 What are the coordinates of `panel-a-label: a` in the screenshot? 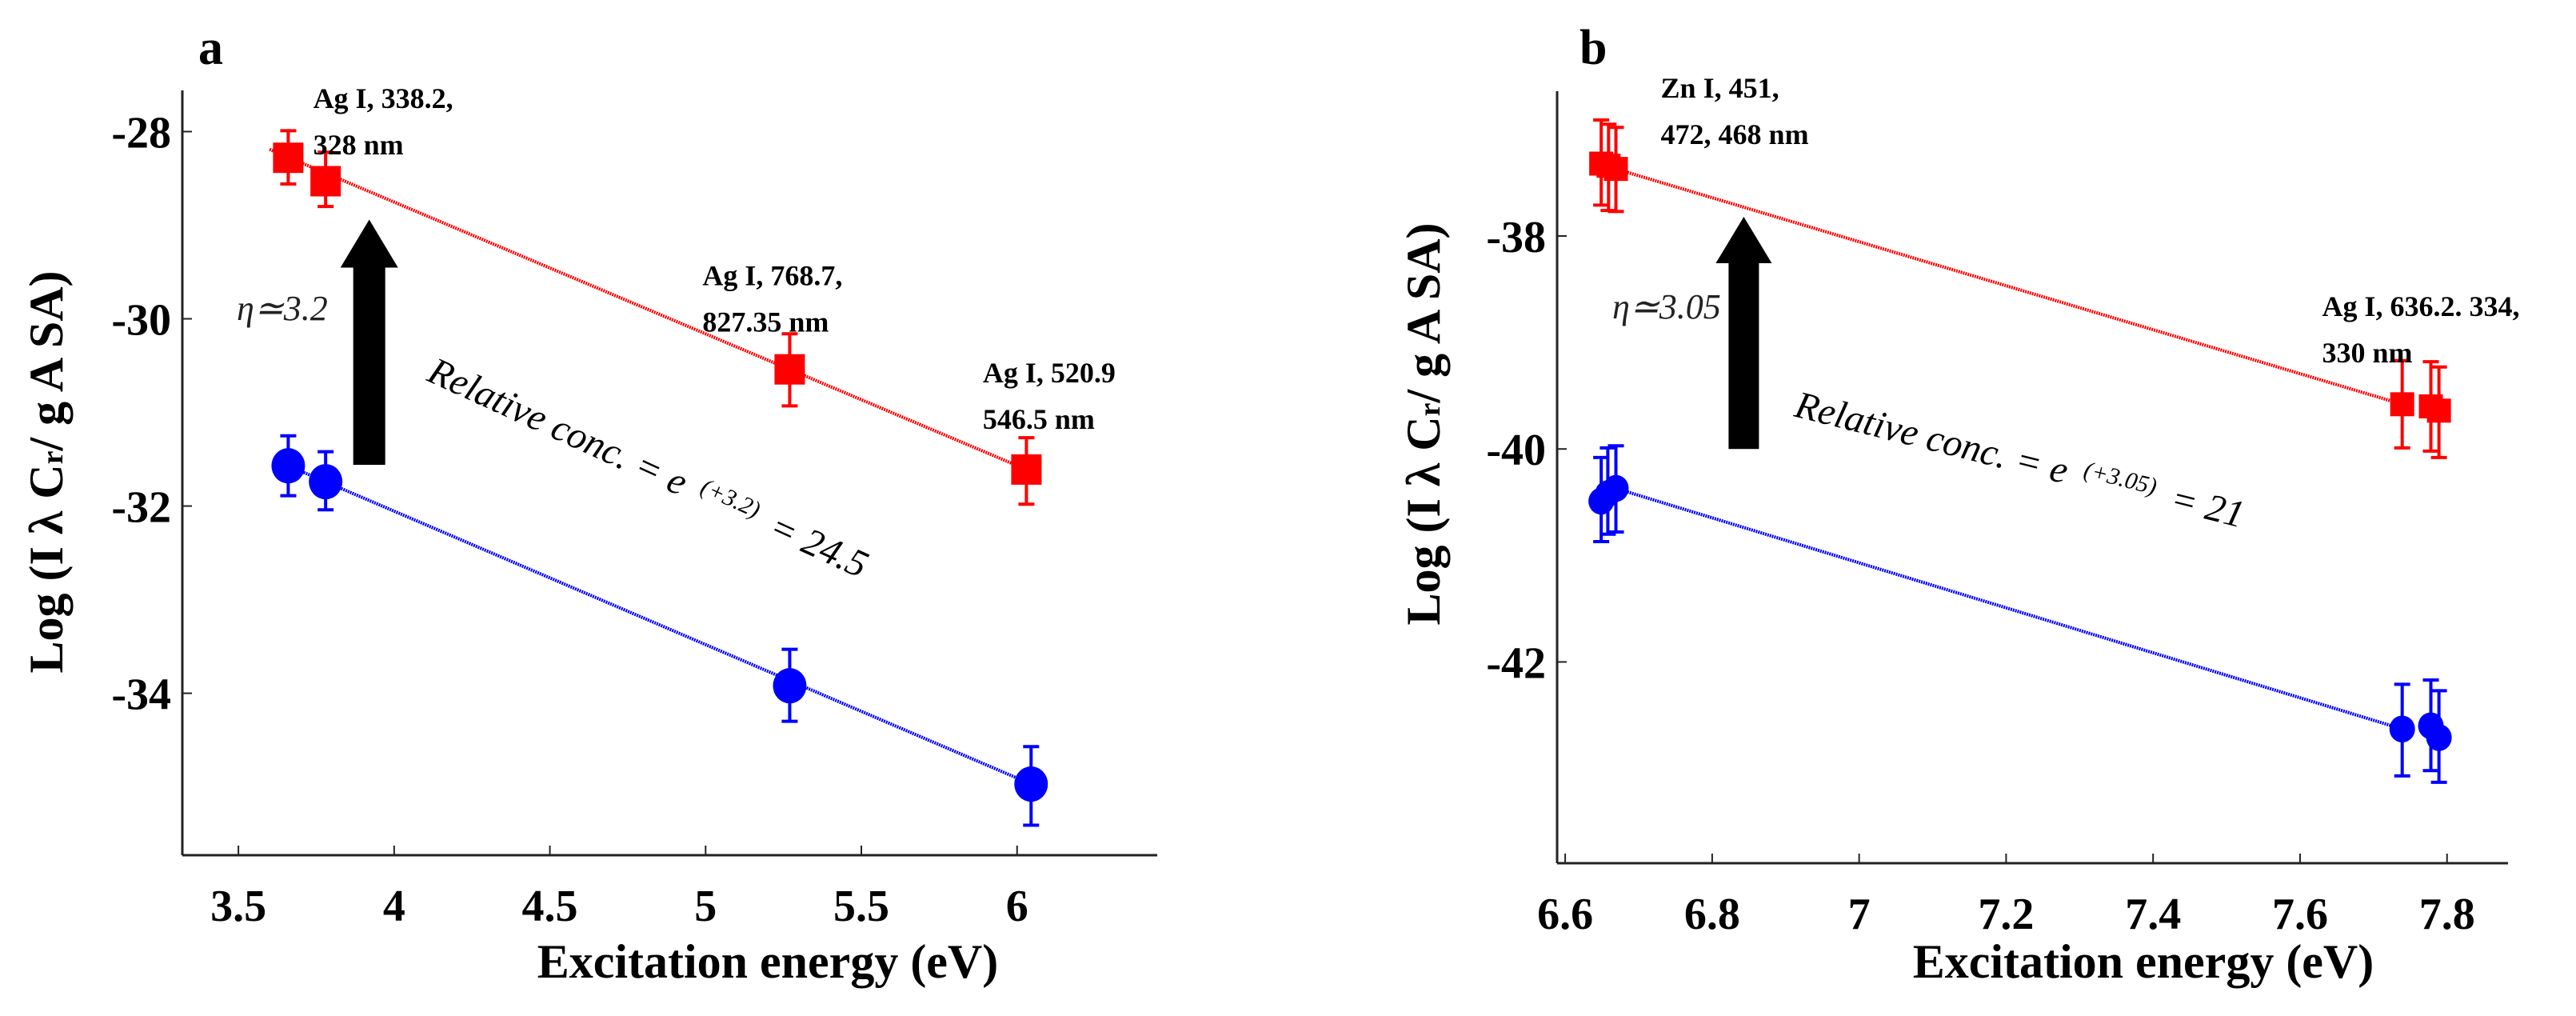 It's located at (211, 48).